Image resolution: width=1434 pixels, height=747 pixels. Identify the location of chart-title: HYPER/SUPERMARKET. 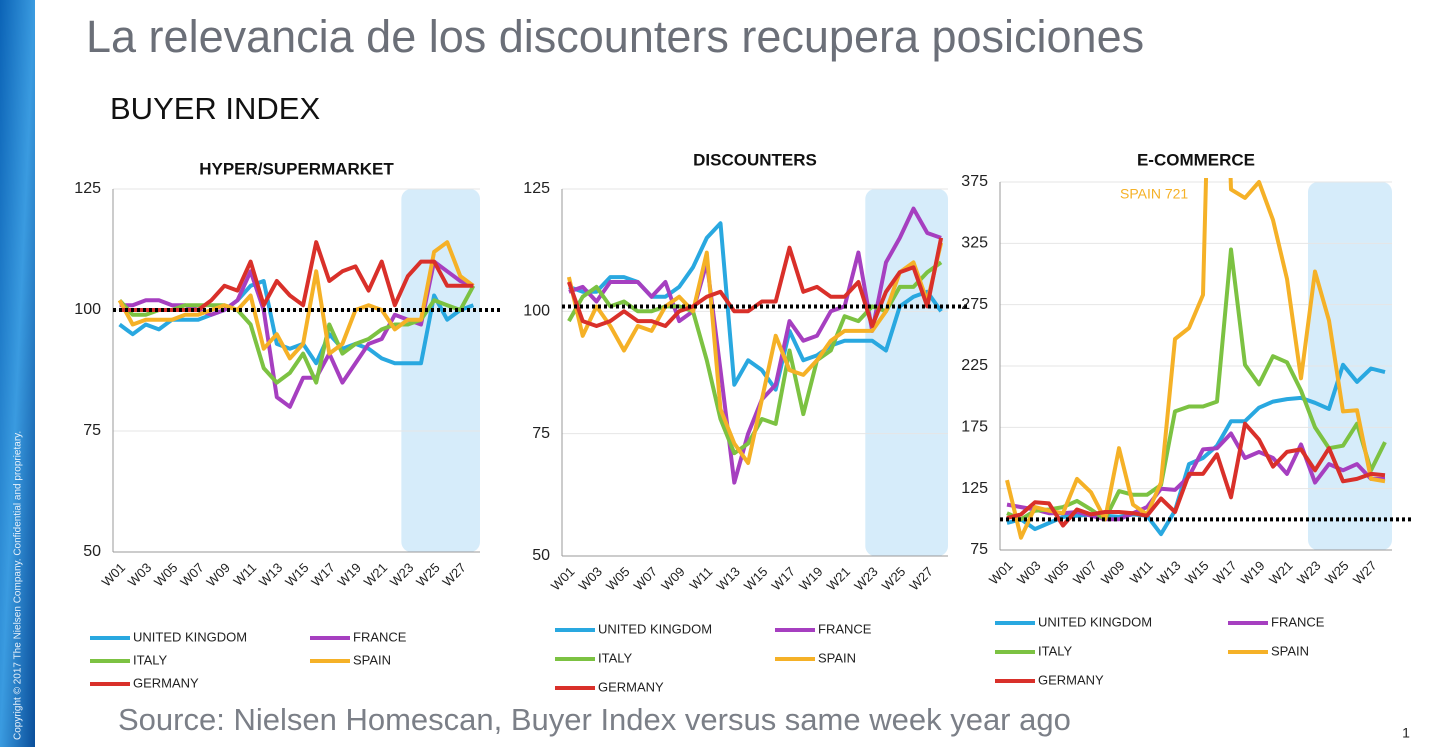
(296, 168).